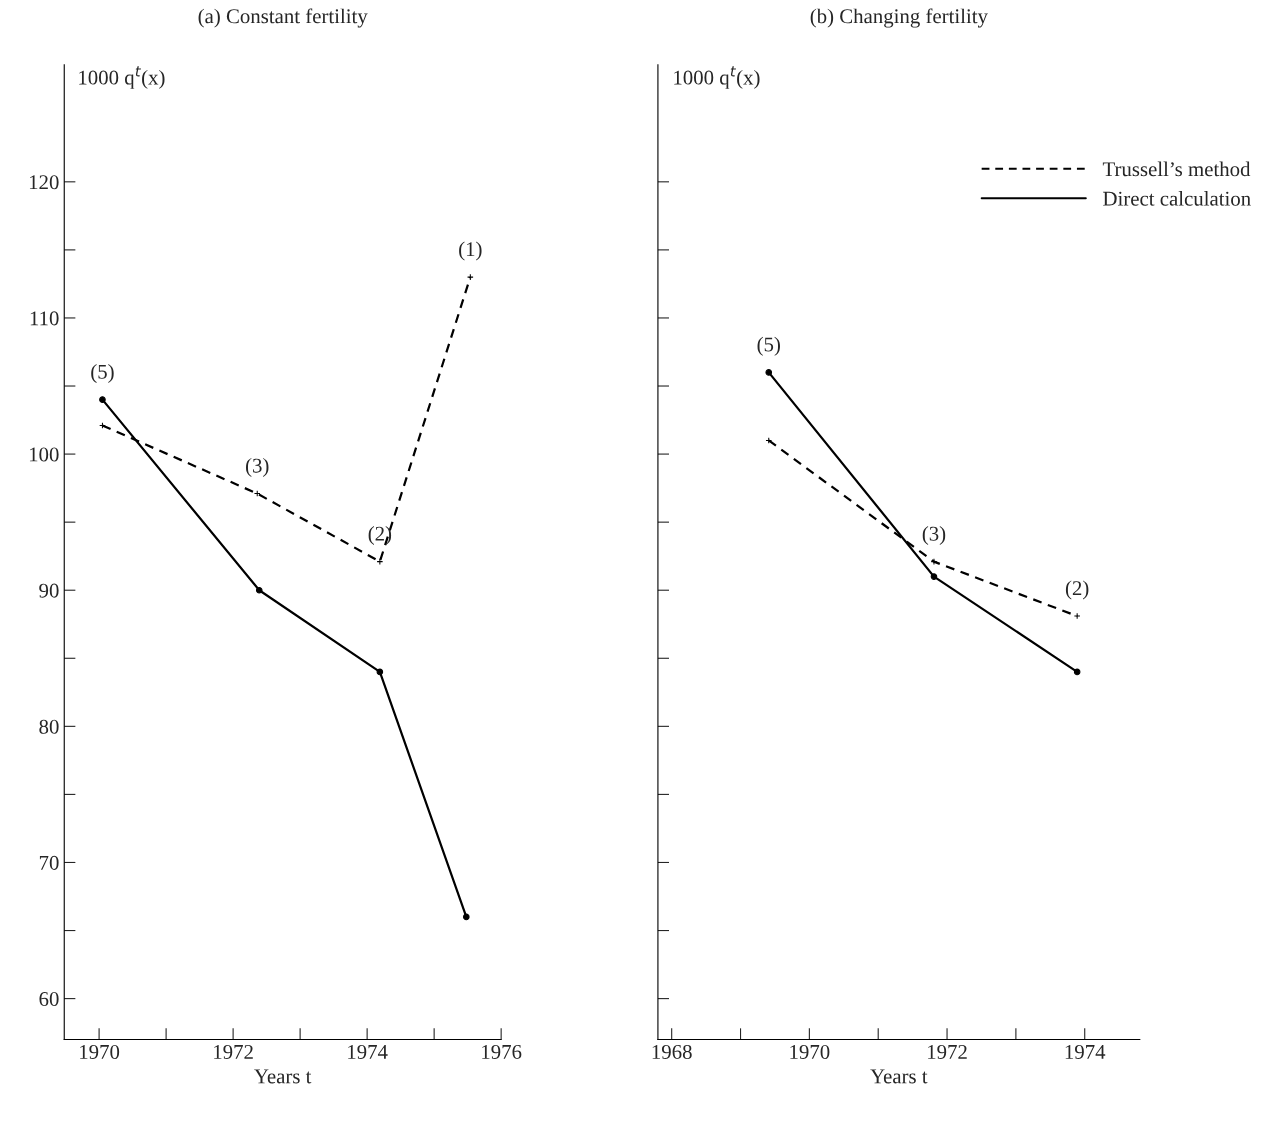 The width and height of the screenshot is (1285, 1136). Describe the element at coordinates (44, 454) in the screenshot. I see `y-tick-label: 100` at that location.